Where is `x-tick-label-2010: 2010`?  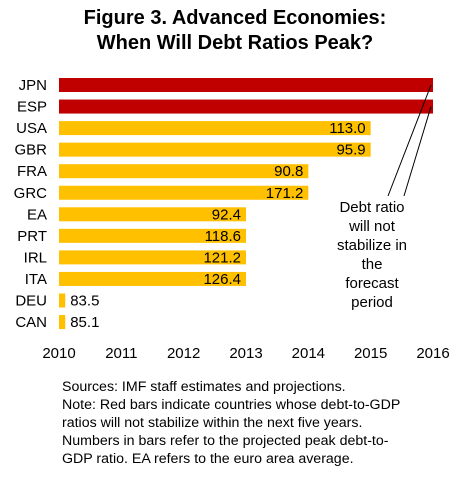 x-tick-label-2010: 2010 is located at coordinates (58, 353).